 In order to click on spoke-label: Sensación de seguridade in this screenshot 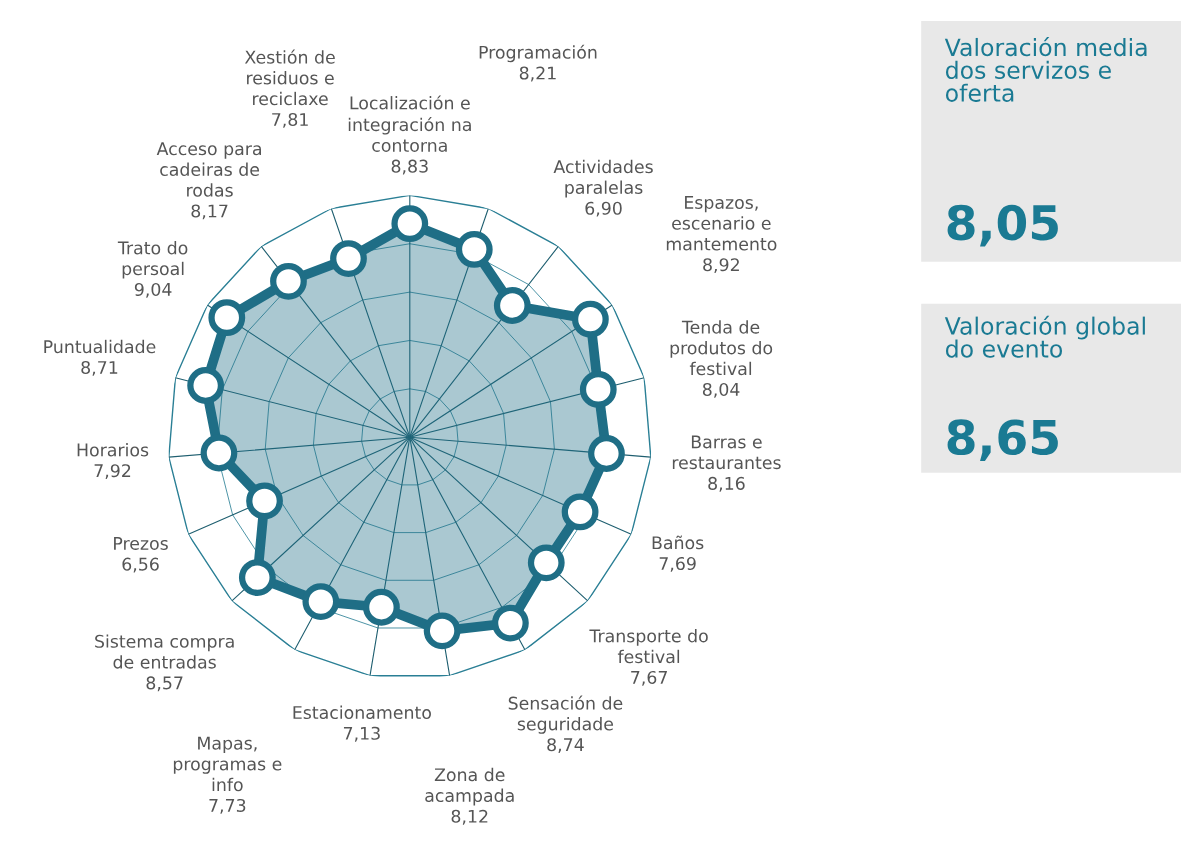, I will do `click(565, 714)`.